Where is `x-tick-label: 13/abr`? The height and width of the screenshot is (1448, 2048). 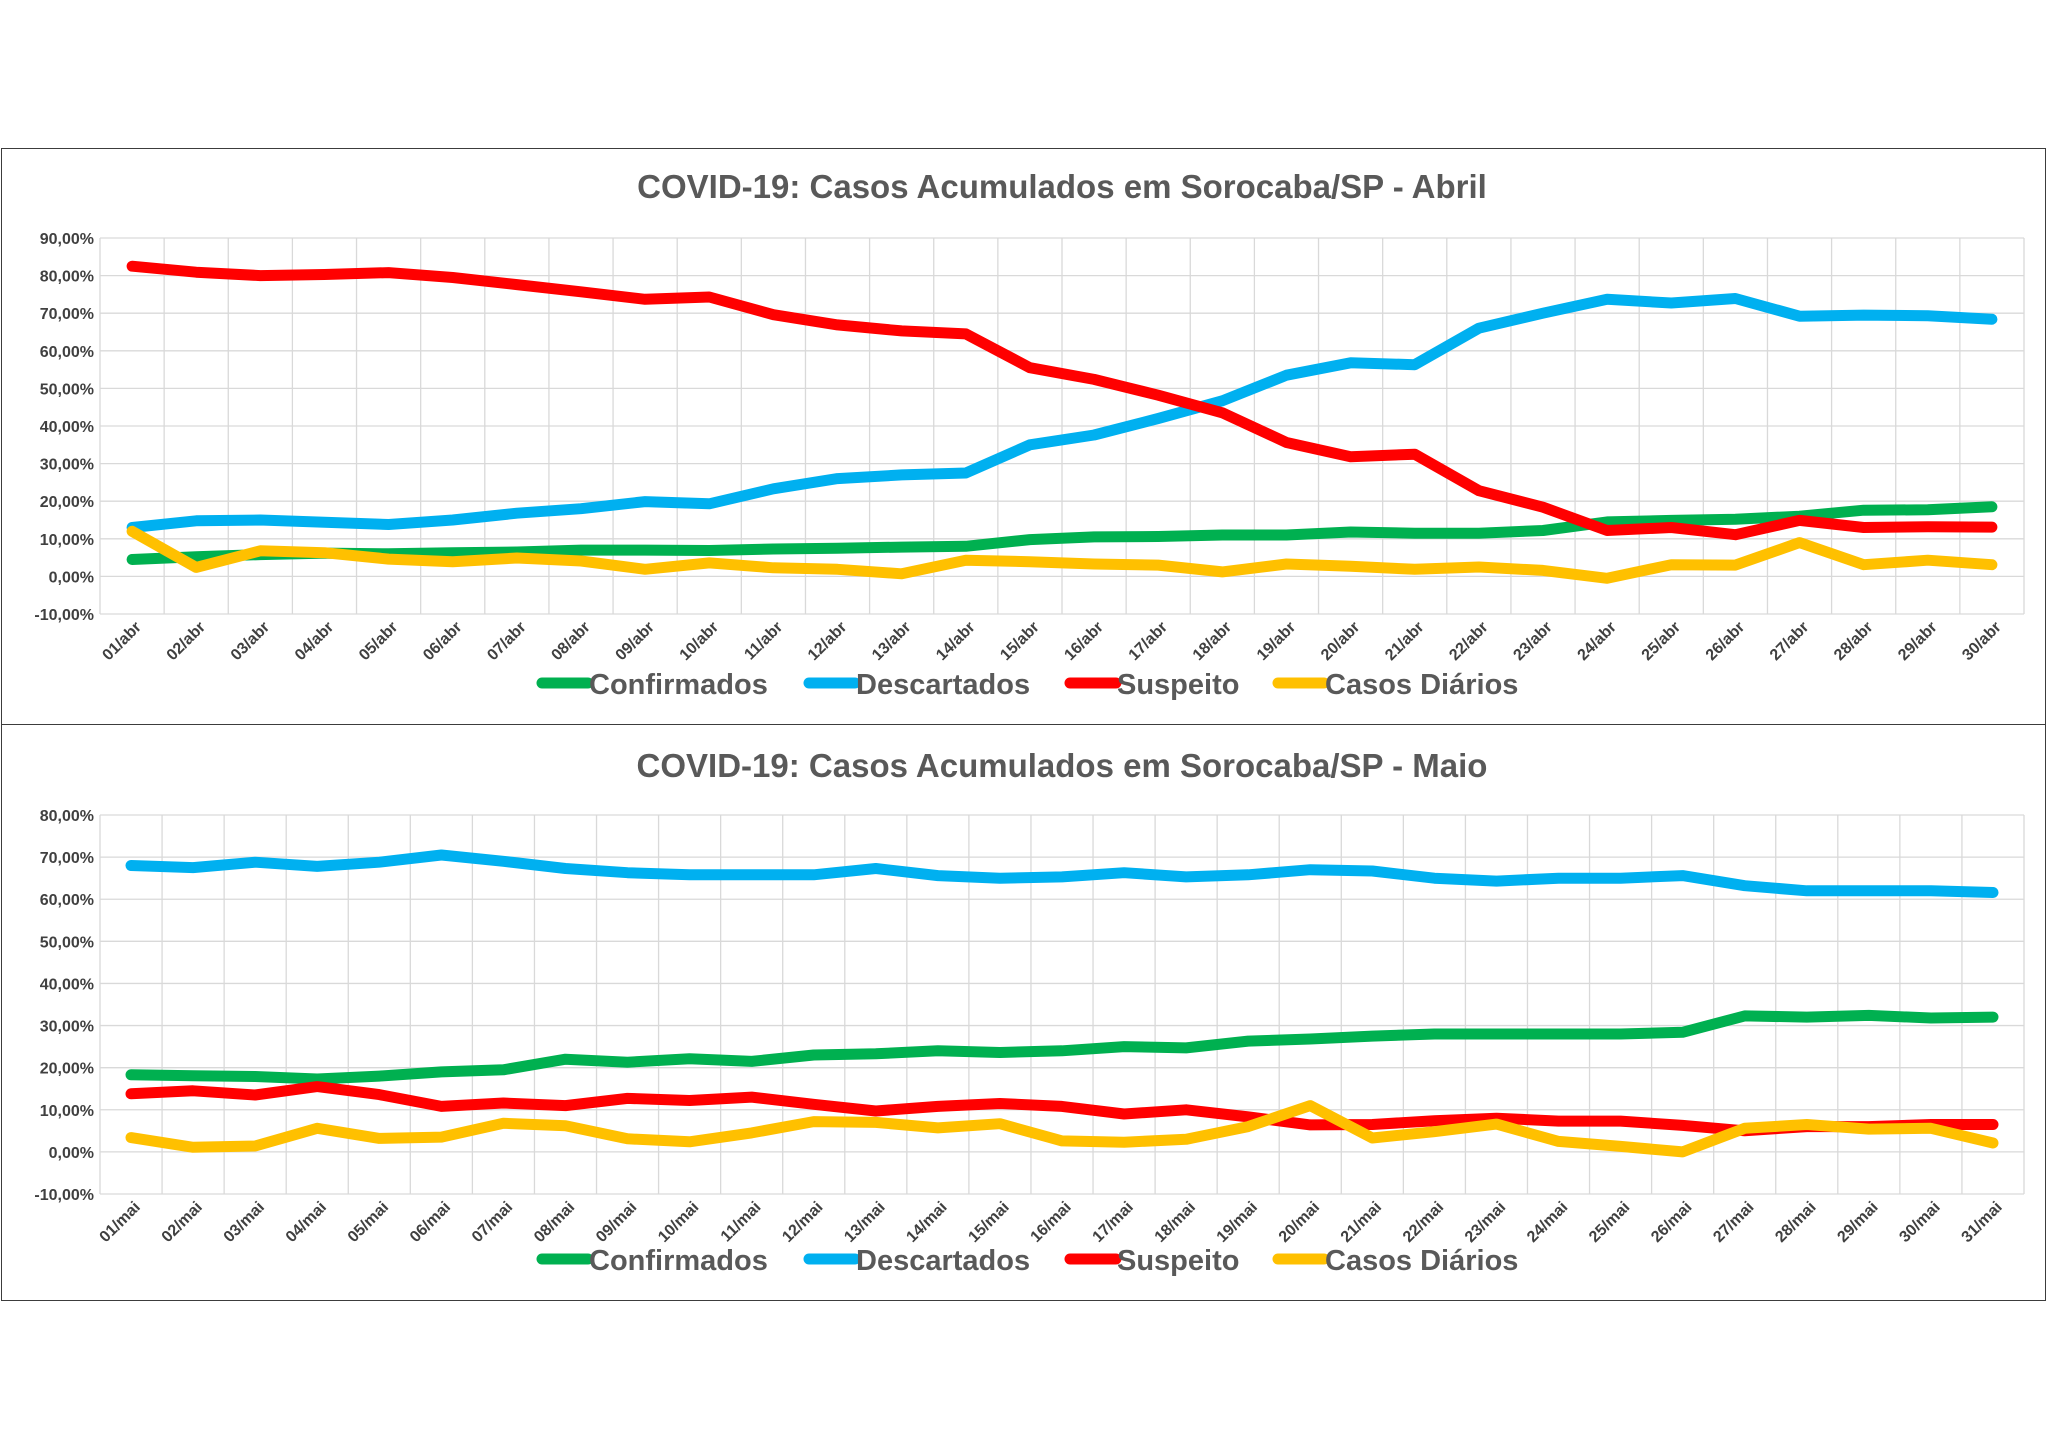
x-tick-label: 13/abr is located at coordinates (891, 641).